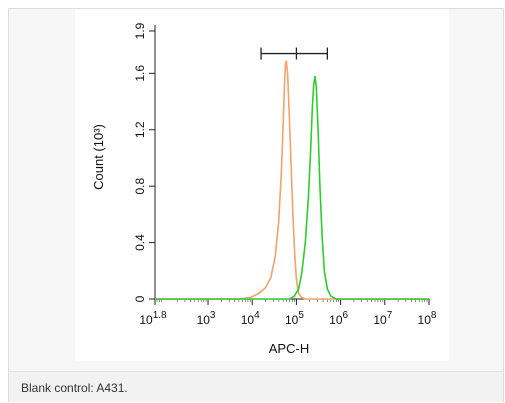 The image size is (505, 403). I want to click on figure-caption: Blank control: A431., so click(74, 388).